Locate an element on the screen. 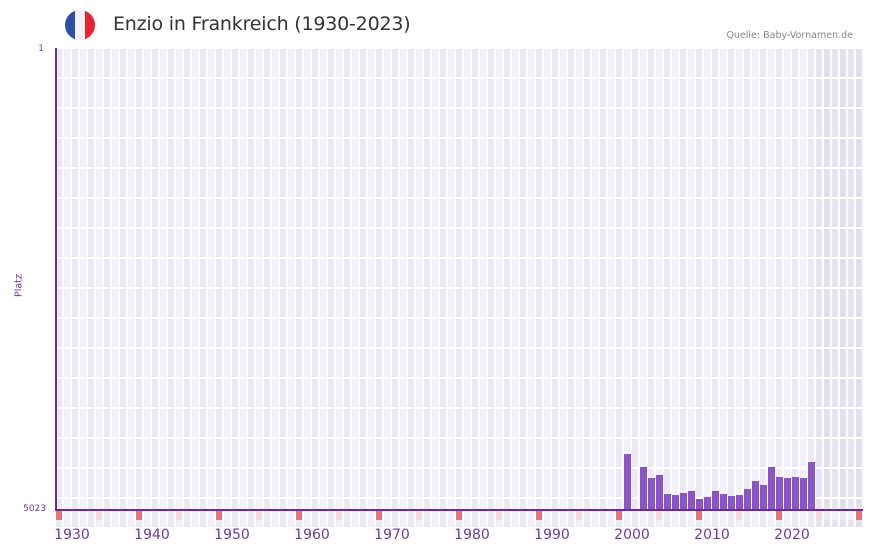  bar-2004 is located at coordinates (667, 502).